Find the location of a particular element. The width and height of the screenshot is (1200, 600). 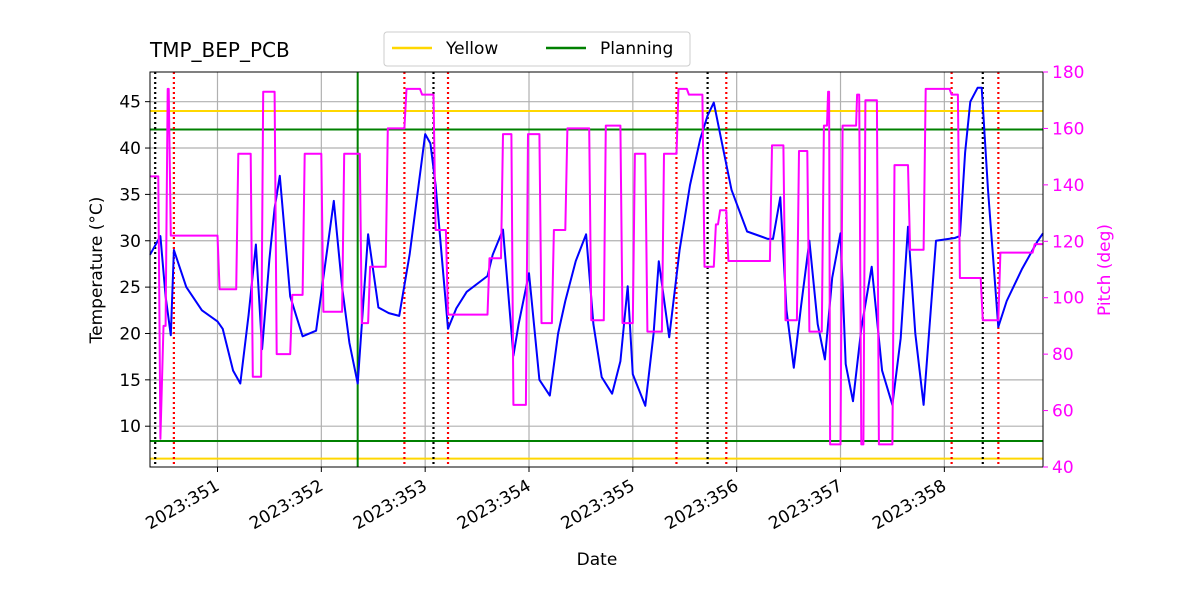

legend-label-planning: Planning is located at coordinates (636, 49).